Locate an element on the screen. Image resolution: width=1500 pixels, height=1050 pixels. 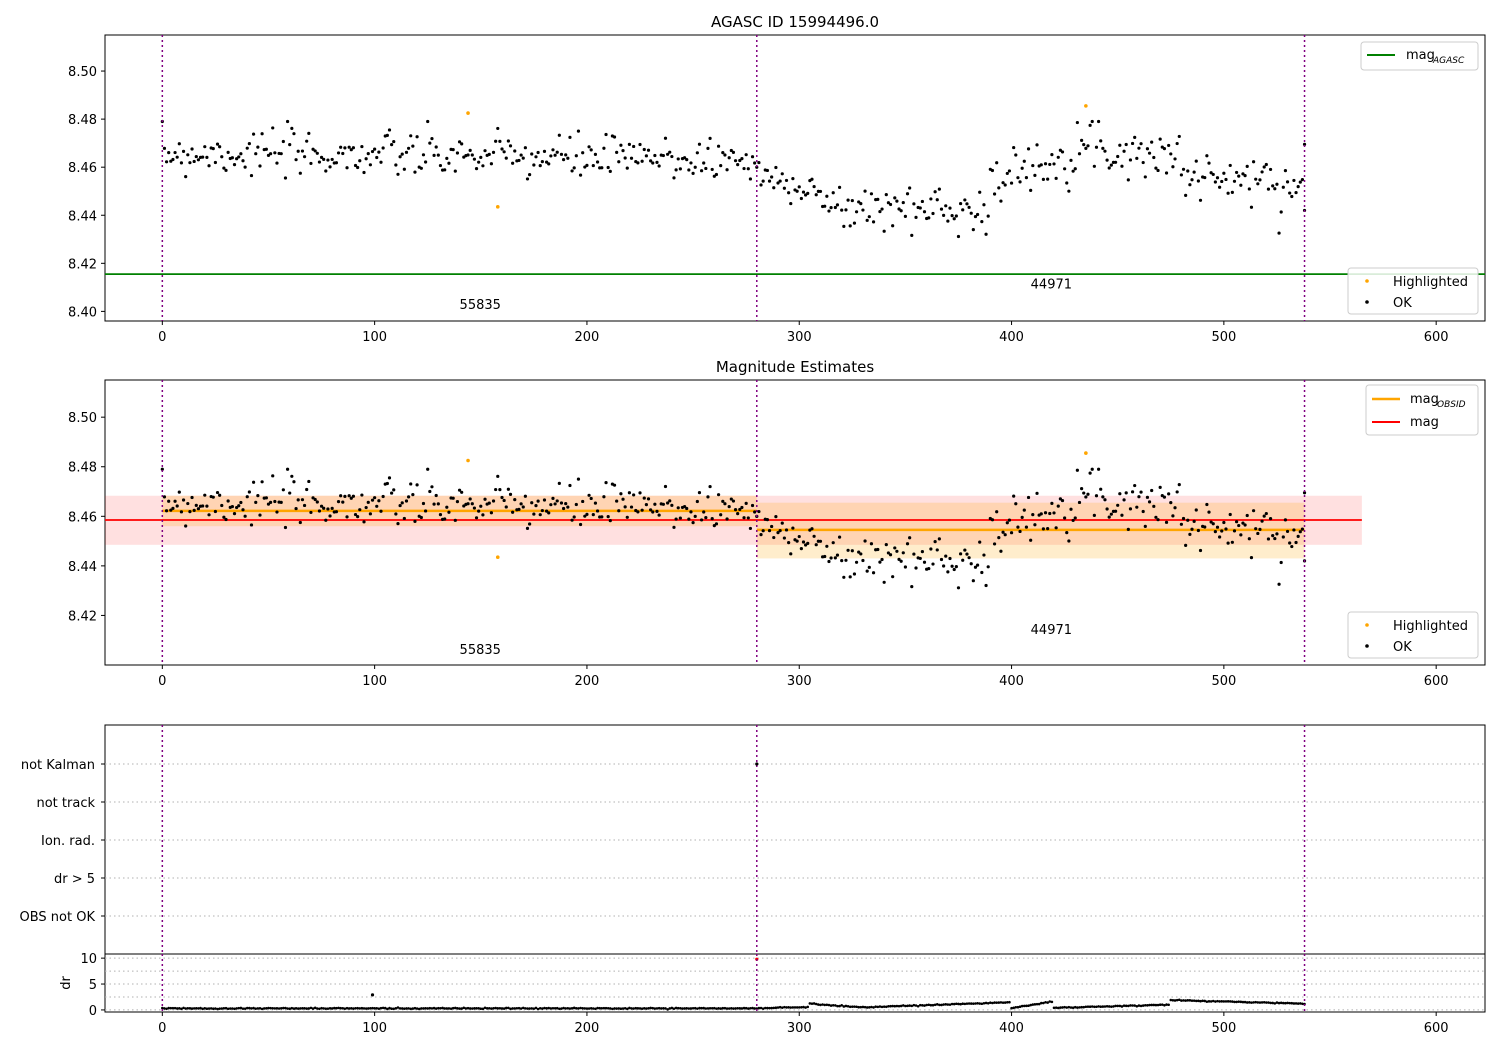
y-tick-label: 8.44 is located at coordinates (82, 567).